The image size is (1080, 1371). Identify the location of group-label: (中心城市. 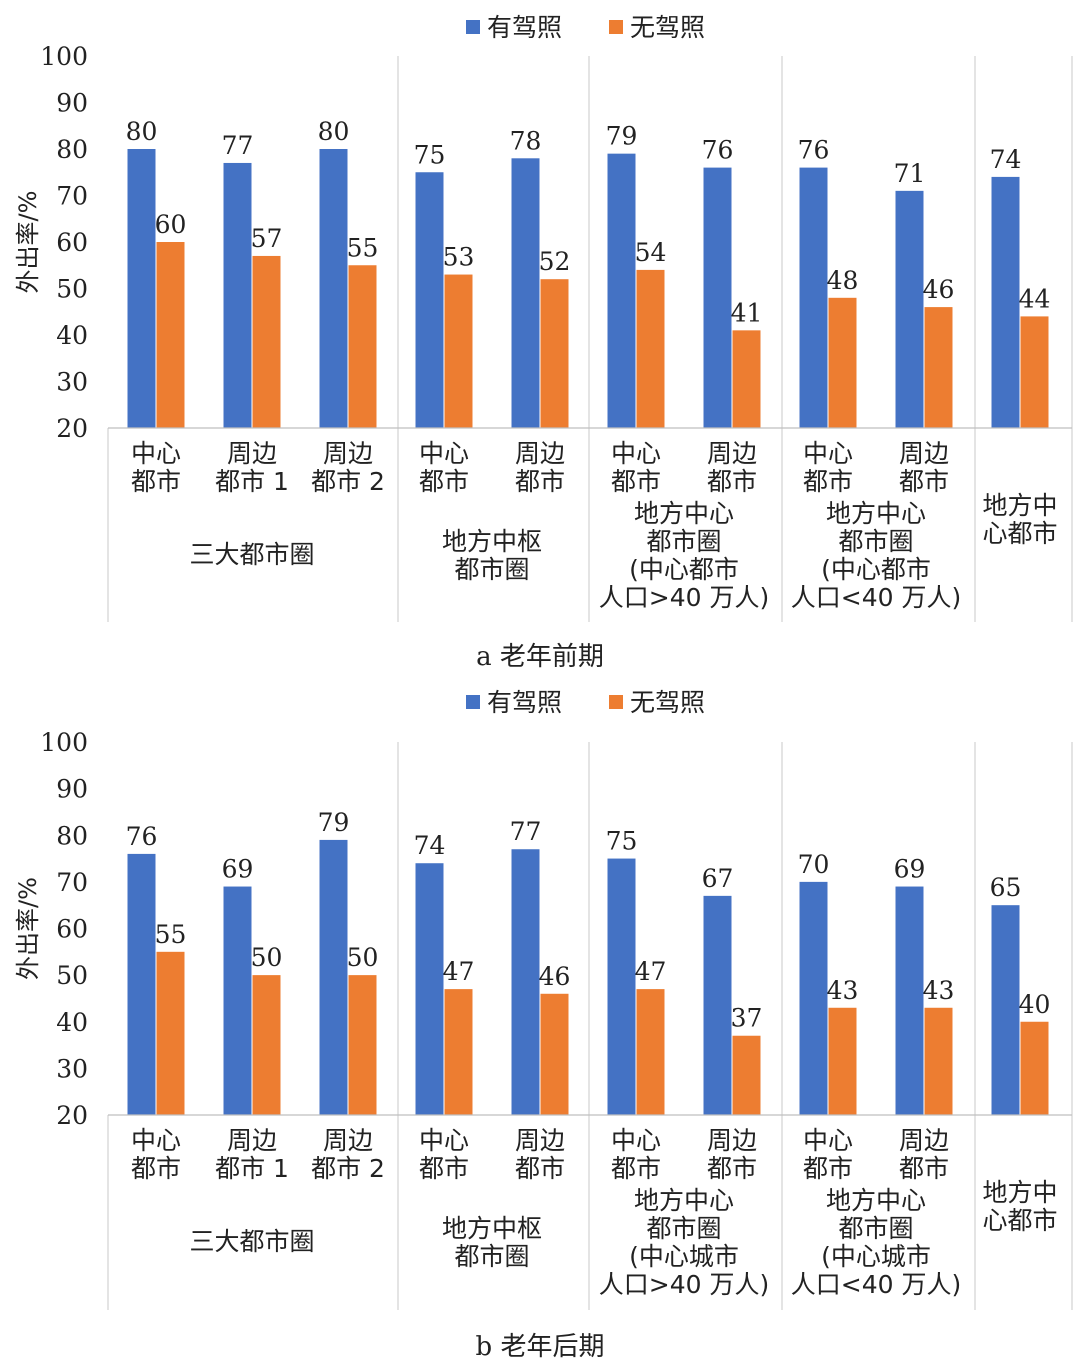
(876, 1256).